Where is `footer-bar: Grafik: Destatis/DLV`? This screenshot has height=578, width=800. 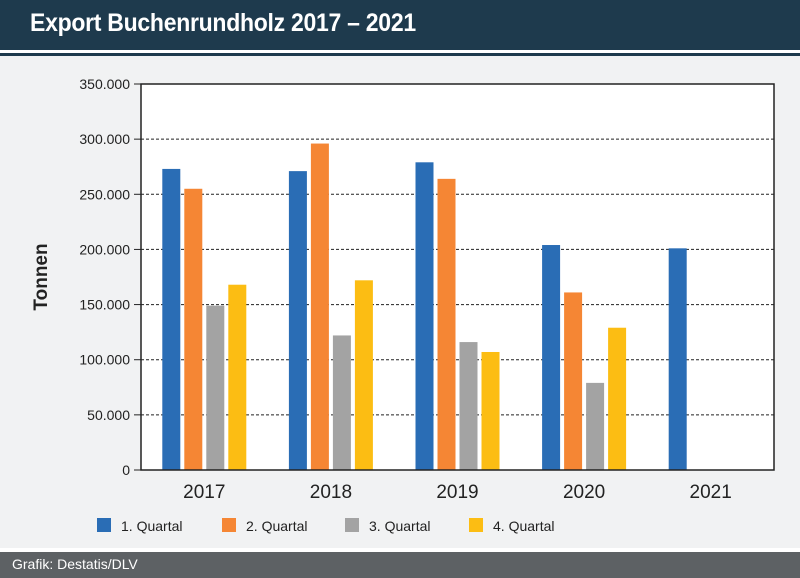 footer-bar: Grafik: Destatis/DLV is located at coordinates (400, 565).